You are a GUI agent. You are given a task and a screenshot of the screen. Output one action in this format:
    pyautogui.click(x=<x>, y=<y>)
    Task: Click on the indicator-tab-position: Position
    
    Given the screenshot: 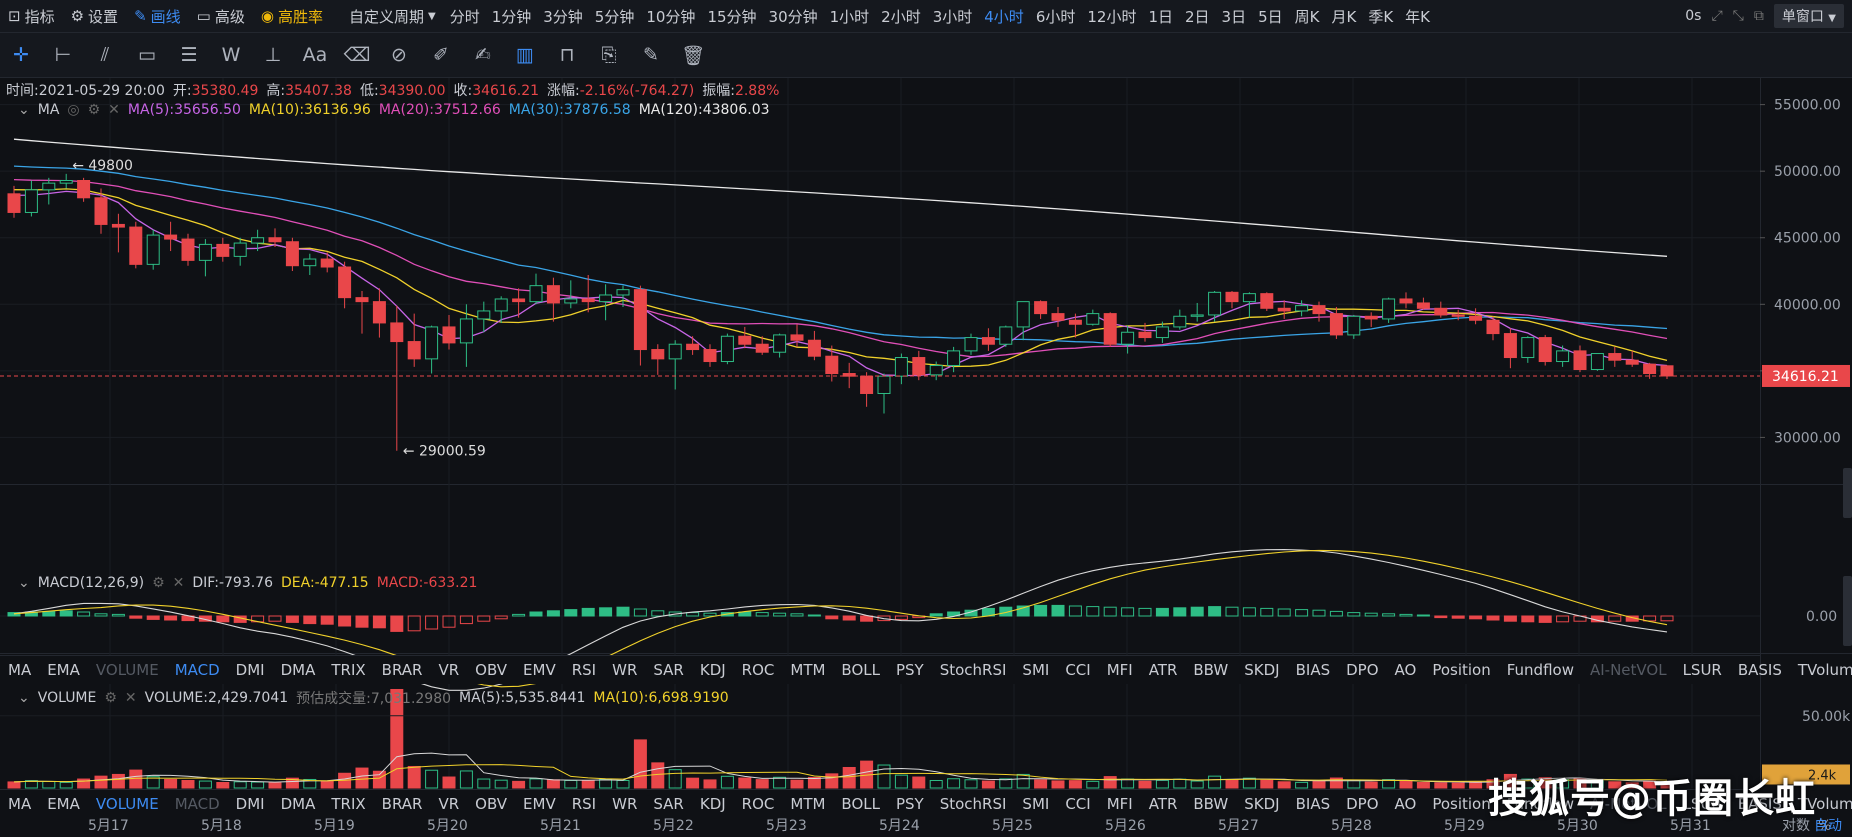 What is the action you would take?
    pyautogui.click(x=1461, y=670)
    